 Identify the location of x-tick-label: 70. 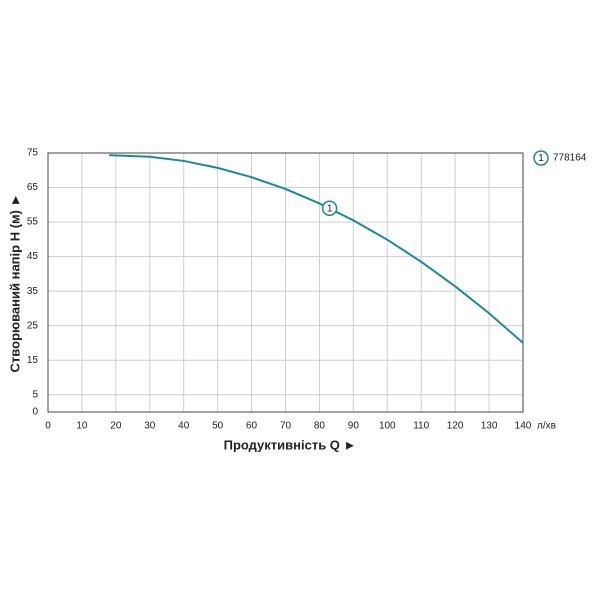
(286, 426).